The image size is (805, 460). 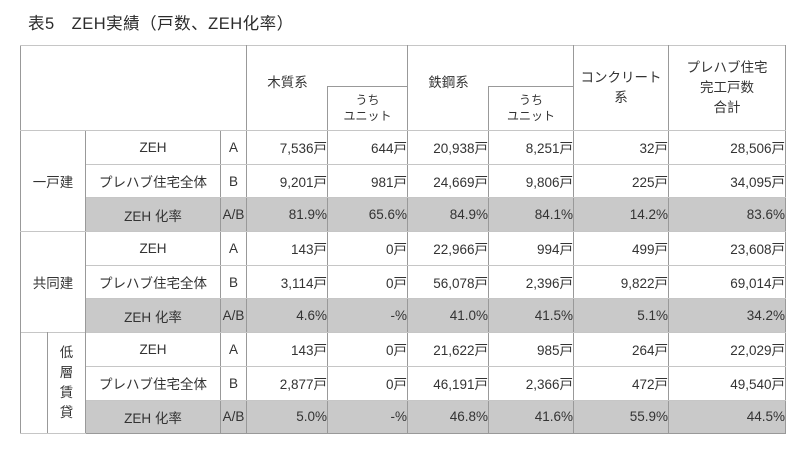 What do you see at coordinates (531, 316) in the screenshot?
I see `data-cell: 41.5%` at bounding box center [531, 316].